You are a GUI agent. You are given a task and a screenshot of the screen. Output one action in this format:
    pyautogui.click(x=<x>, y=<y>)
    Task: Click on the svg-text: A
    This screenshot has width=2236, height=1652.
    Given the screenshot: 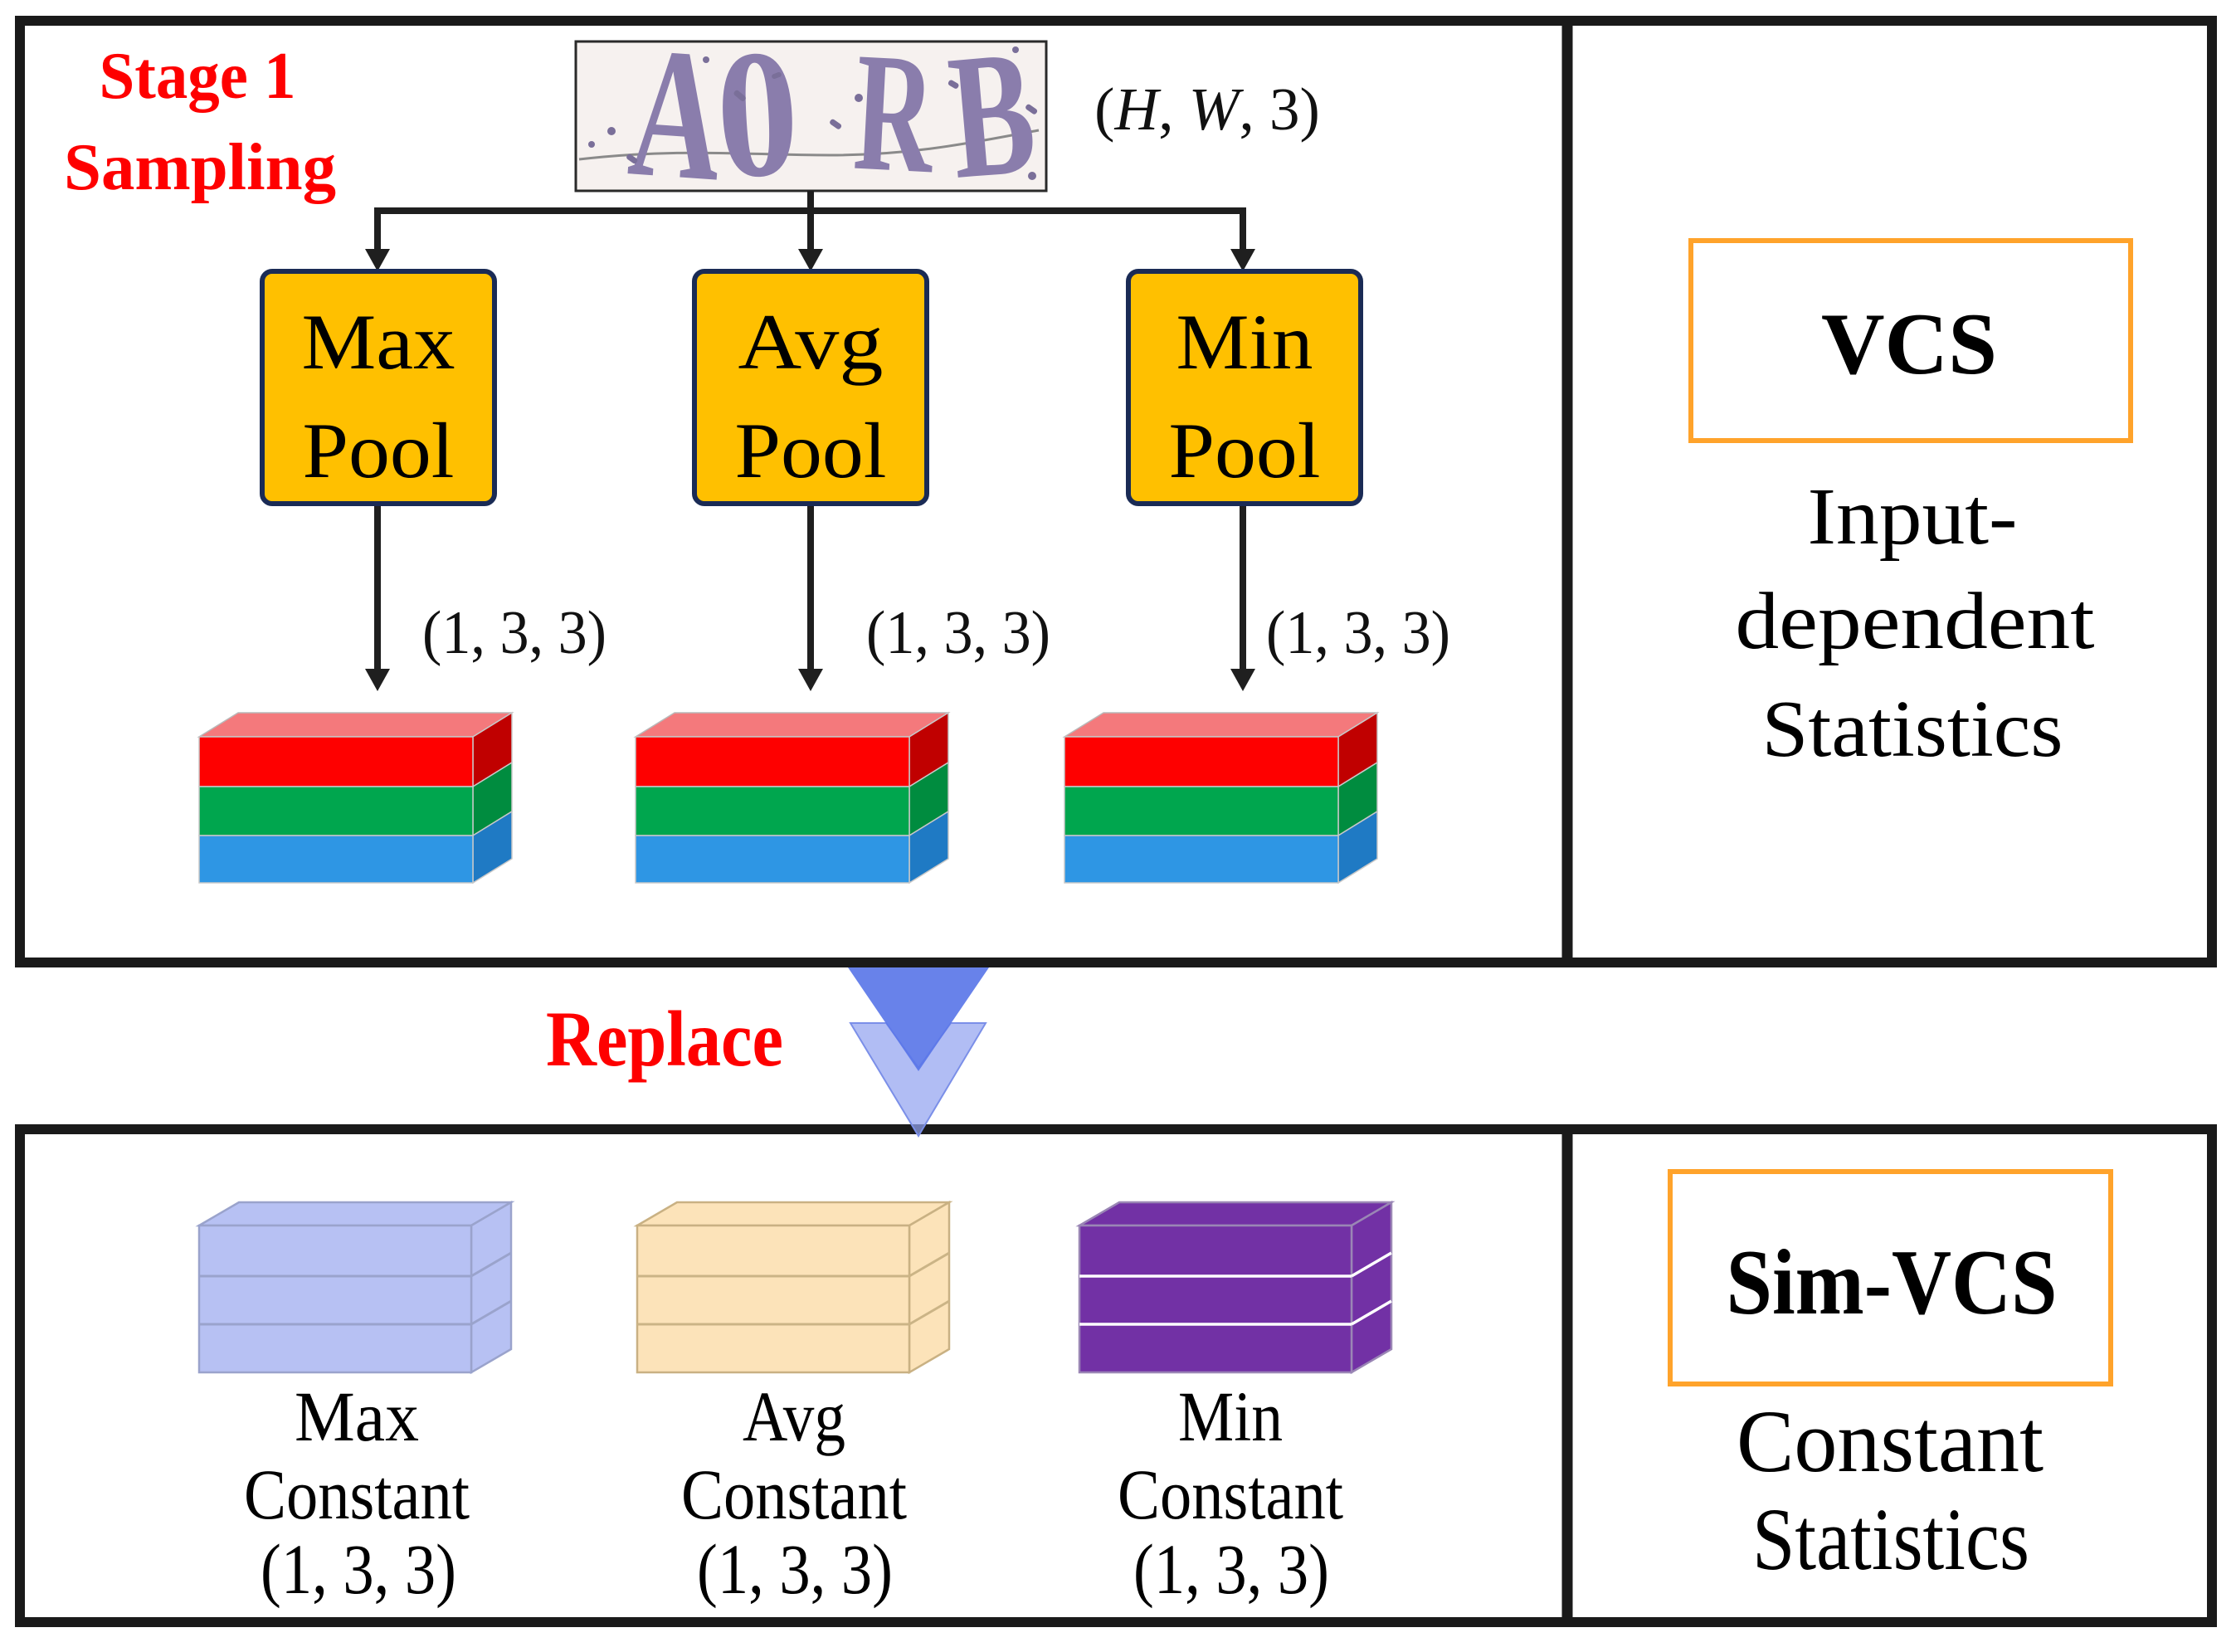 What is the action you would take?
    pyautogui.click(x=676, y=114)
    